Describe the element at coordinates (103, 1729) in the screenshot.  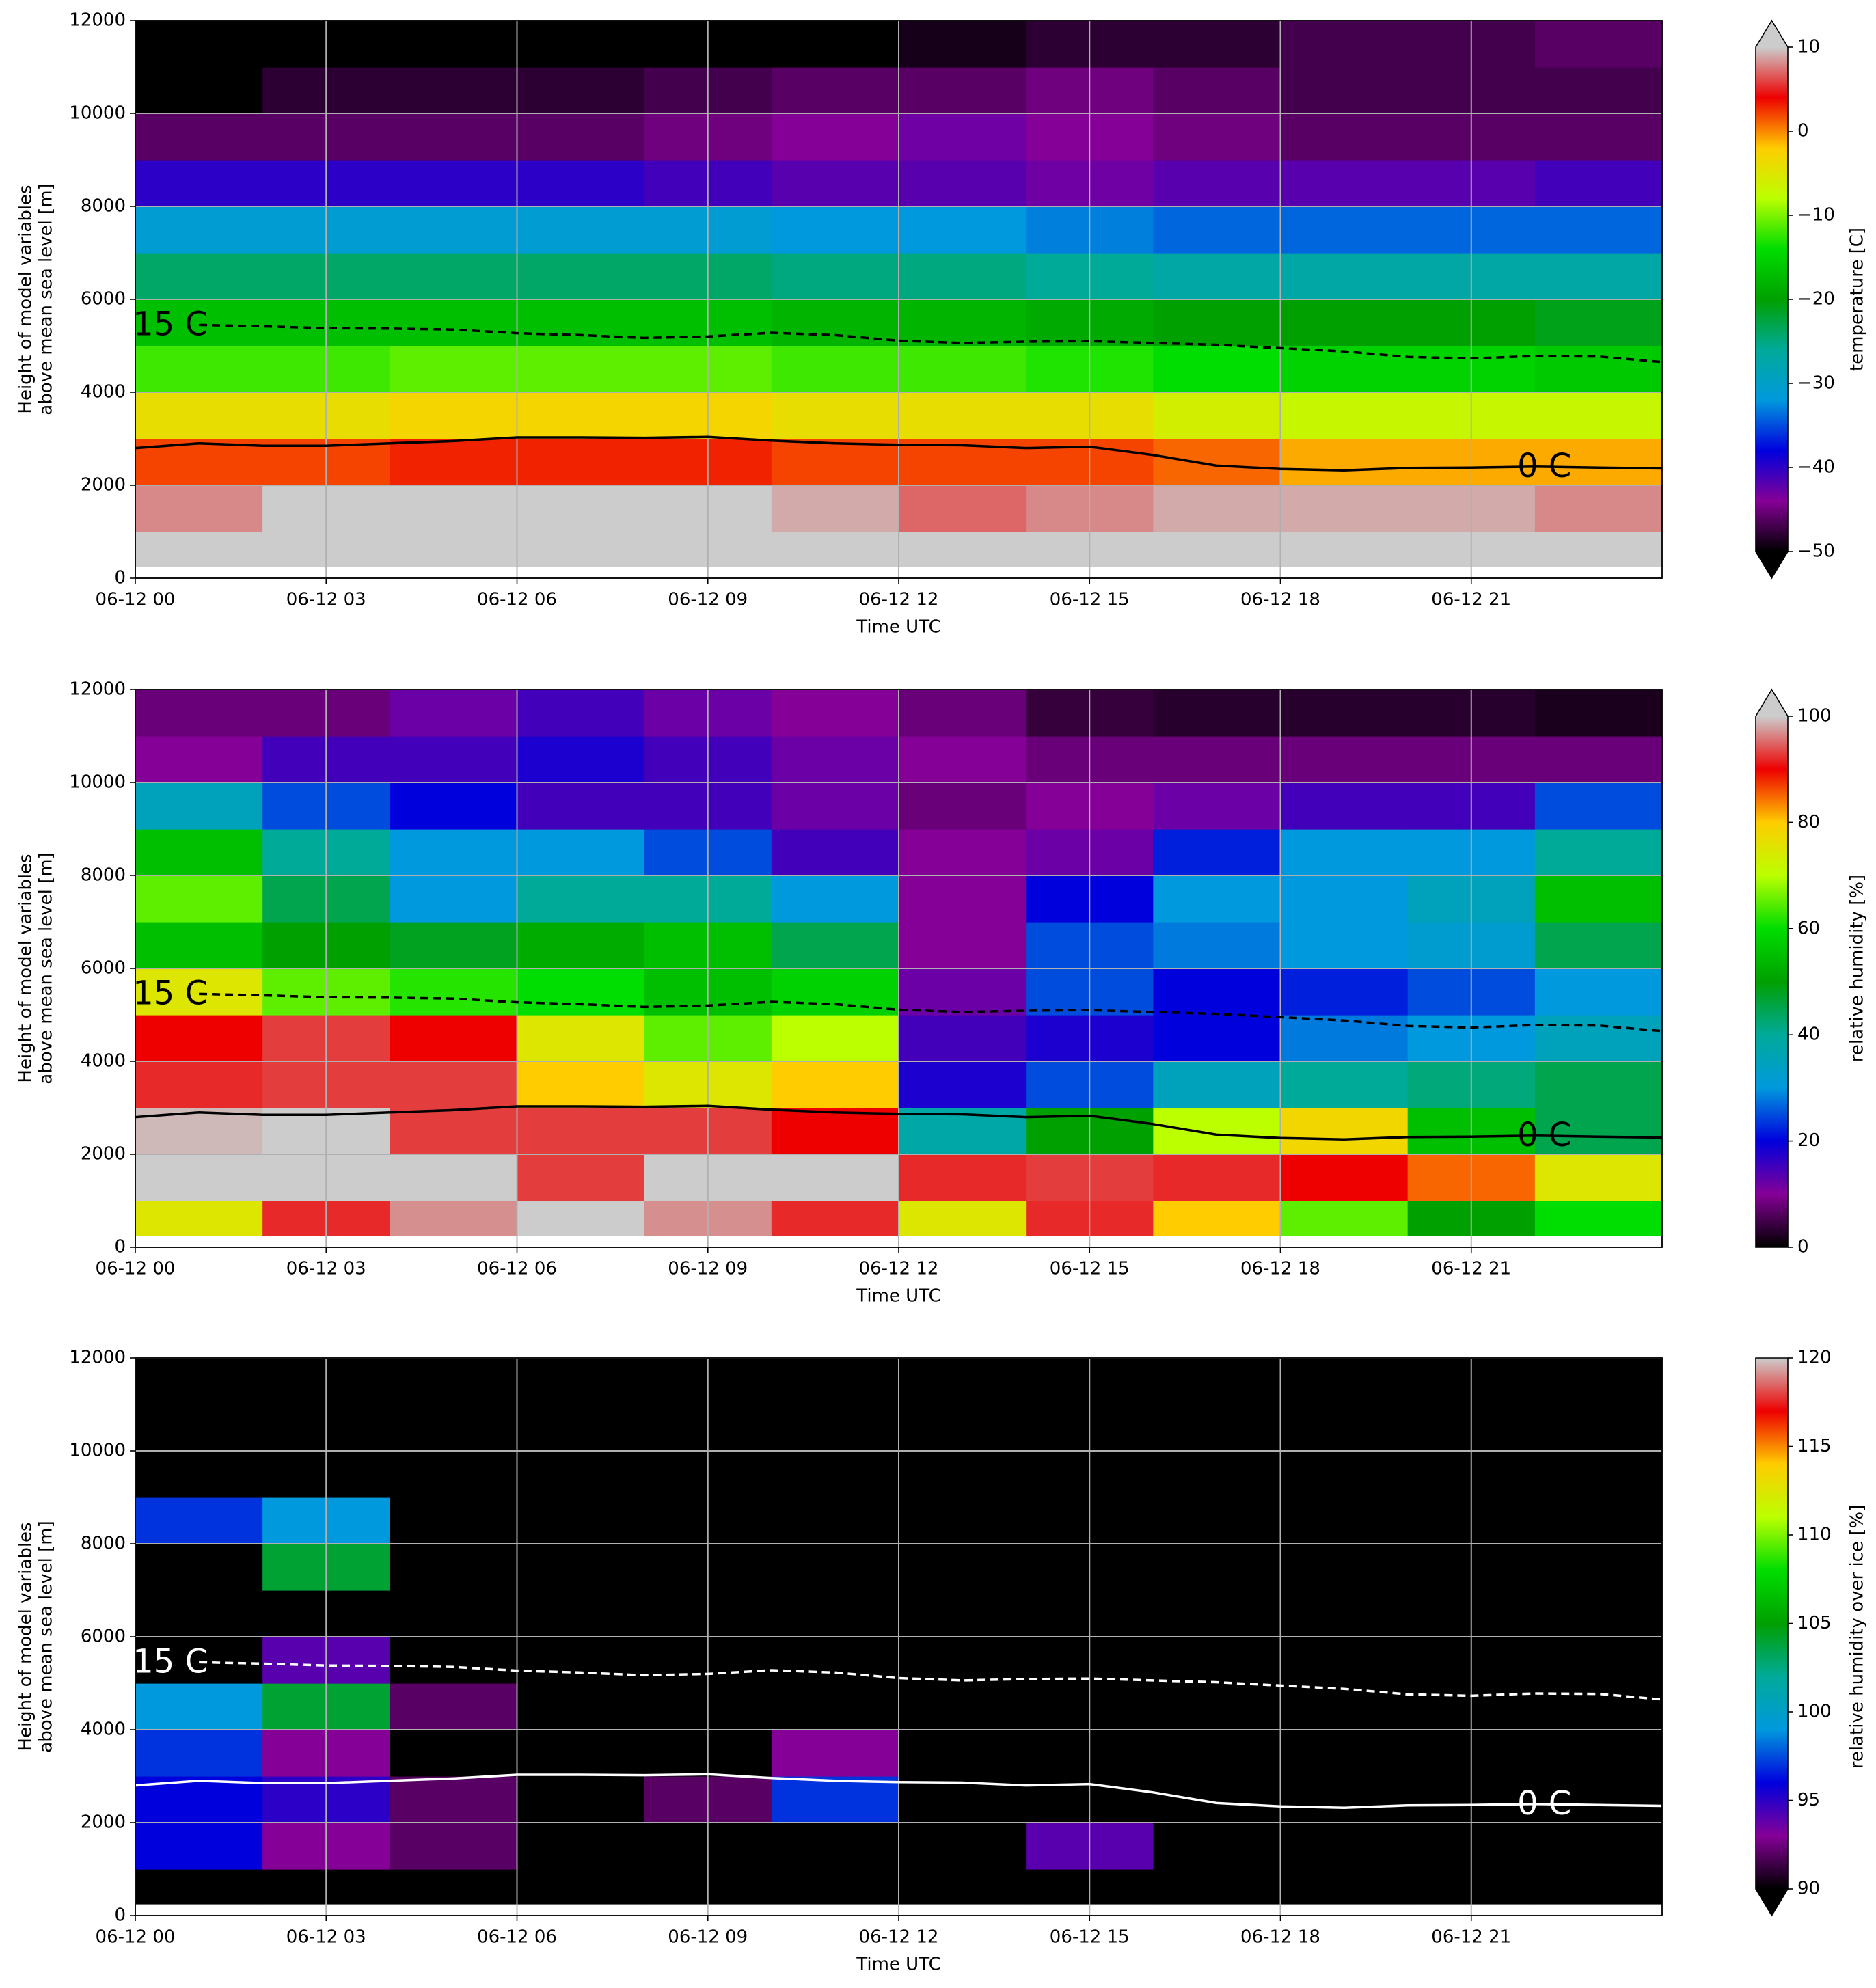
I see `y-tick-label: 4000` at that location.